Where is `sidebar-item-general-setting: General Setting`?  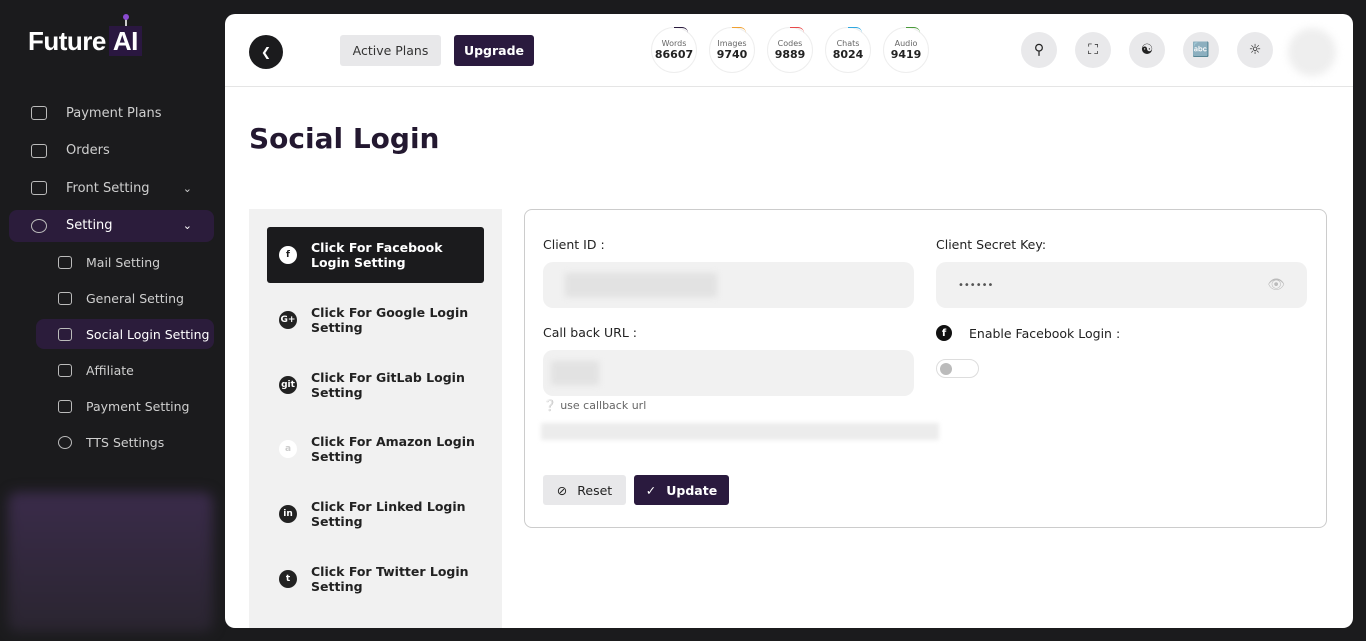 sidebar-item-general-setting: General Setting is located at coordinates (111, 298).